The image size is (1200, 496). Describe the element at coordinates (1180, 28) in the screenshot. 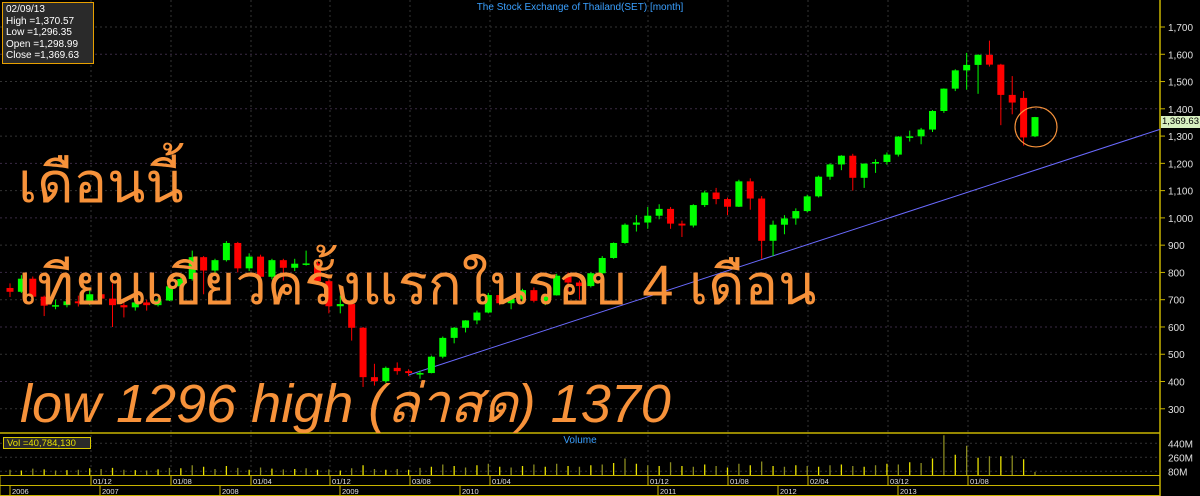

I see `y-tick-label: 1,700` at that location.